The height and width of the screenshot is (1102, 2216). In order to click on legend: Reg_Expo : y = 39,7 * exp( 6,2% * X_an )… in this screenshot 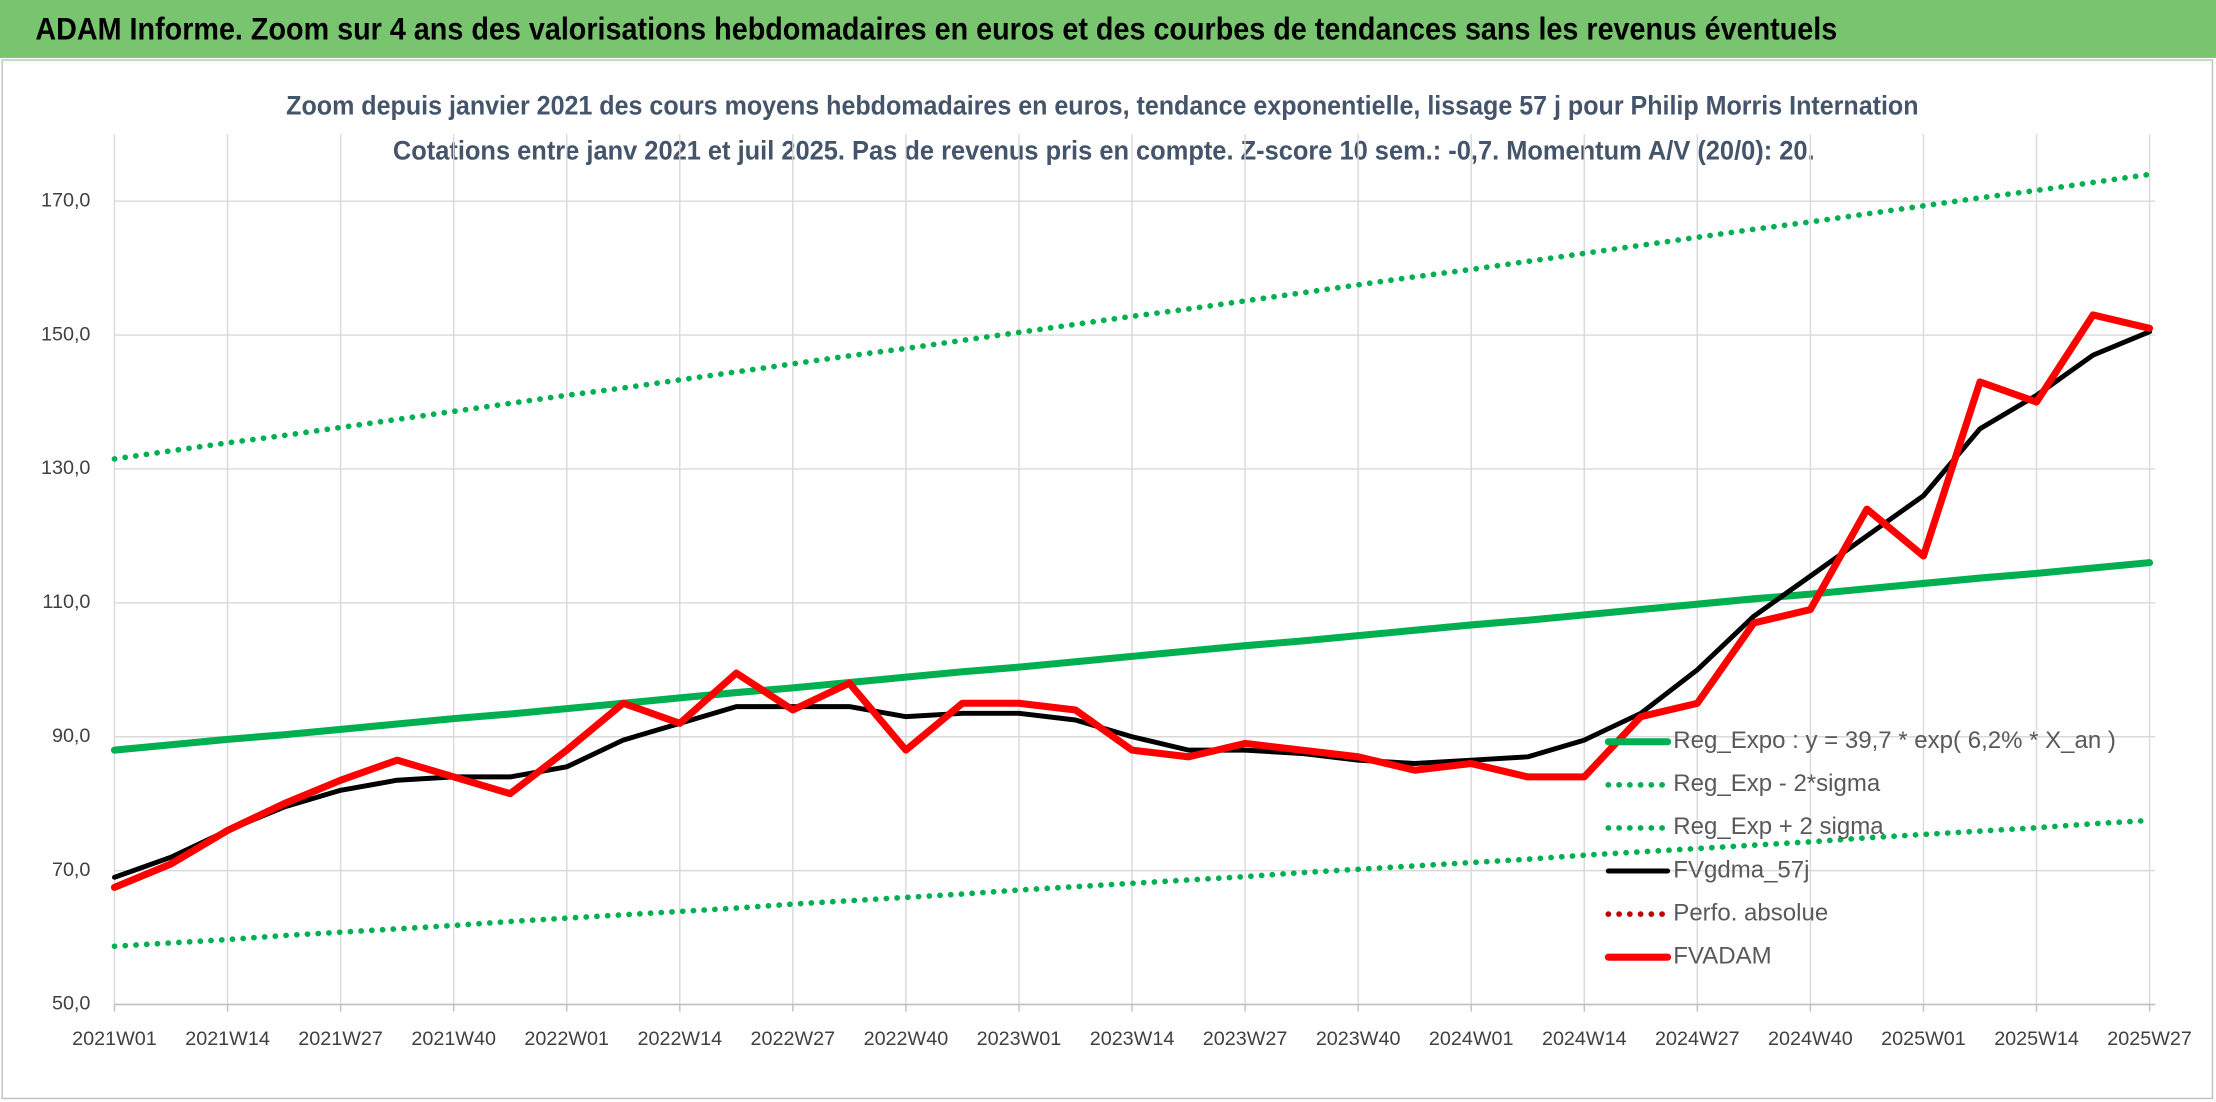, I will do `click(1860, 848)`.